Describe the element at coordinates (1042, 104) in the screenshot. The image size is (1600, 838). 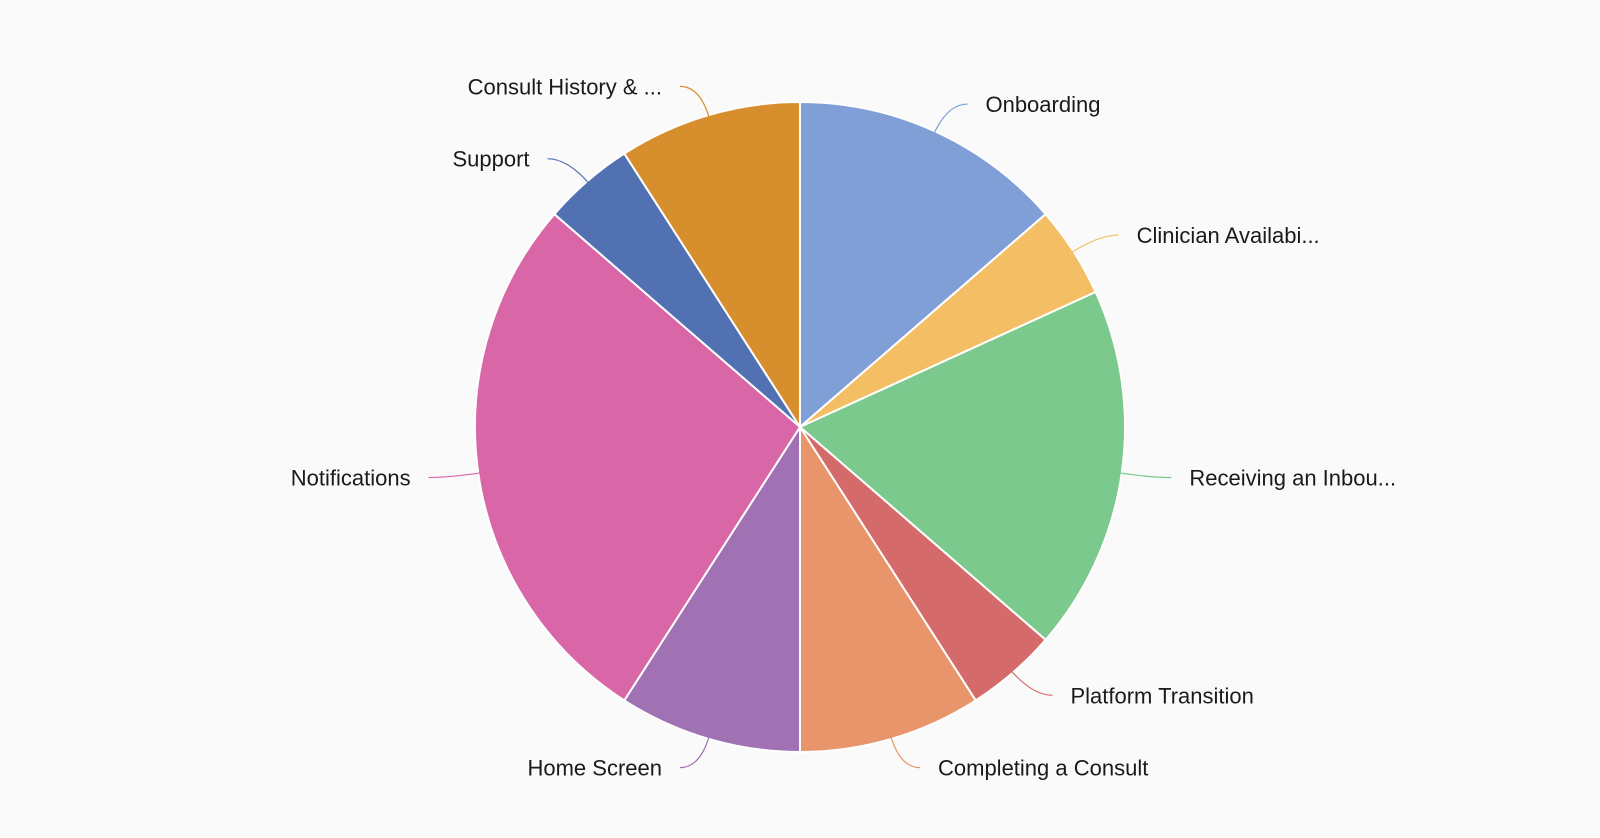
I see `slice-label-onboarding: Onboarding` at that location.